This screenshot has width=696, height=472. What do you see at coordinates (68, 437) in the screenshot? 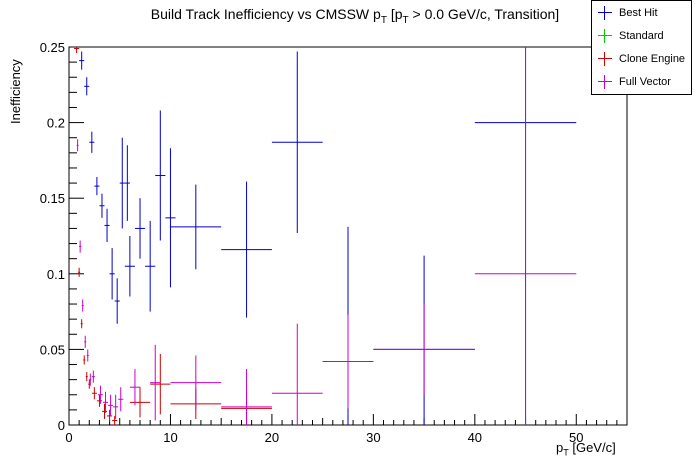
I see `x-tick-label: 0` at bounding box center [68, 437].